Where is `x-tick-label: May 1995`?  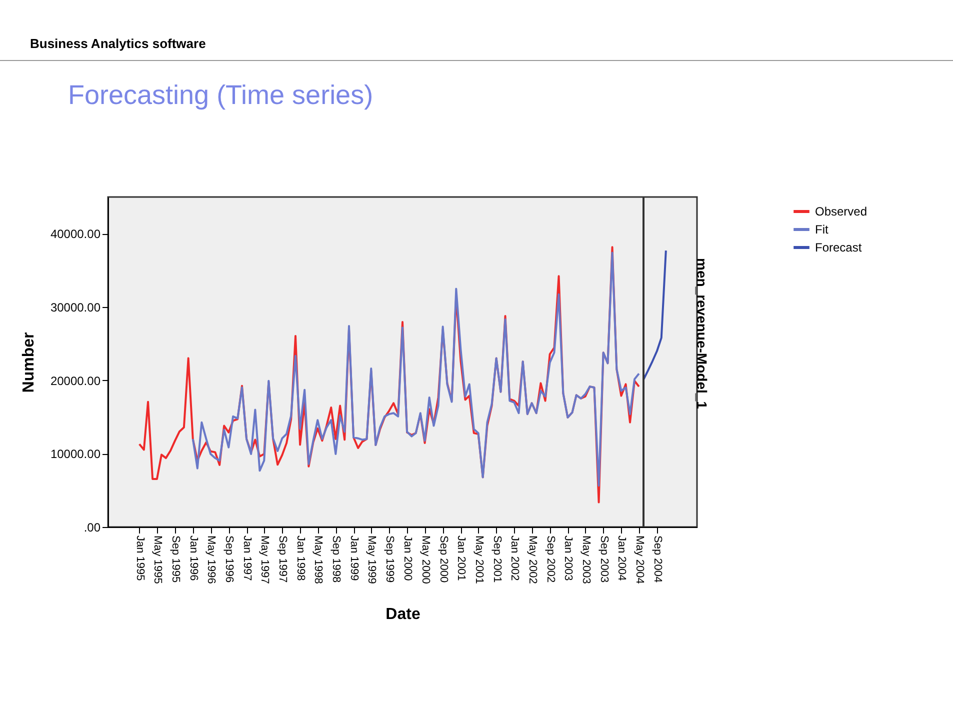 x-tick-label: May 1995 is located at coordinates (157, 560).